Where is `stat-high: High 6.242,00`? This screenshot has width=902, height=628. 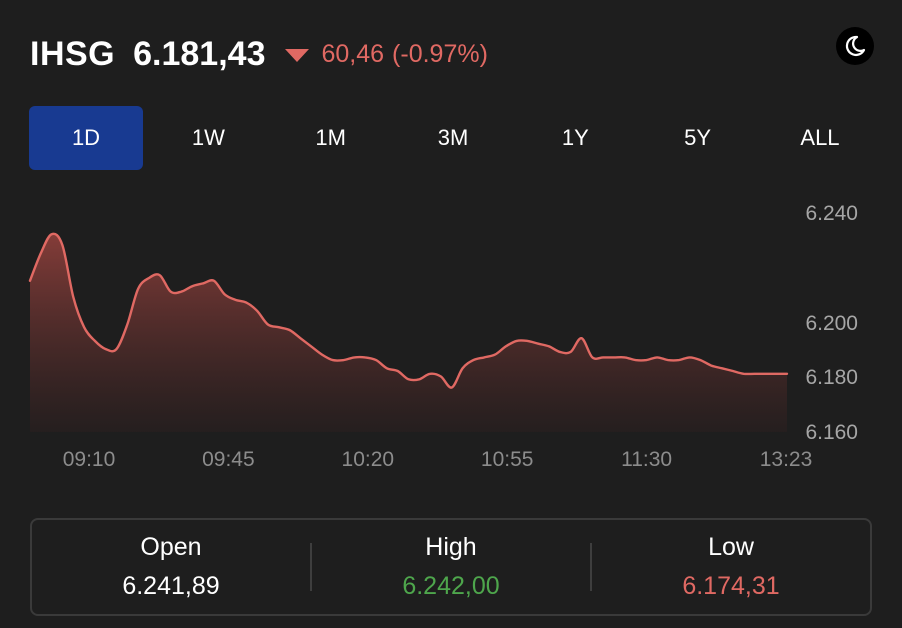 stat-high: High 6.242,00 is located at coordinates (451, 567).